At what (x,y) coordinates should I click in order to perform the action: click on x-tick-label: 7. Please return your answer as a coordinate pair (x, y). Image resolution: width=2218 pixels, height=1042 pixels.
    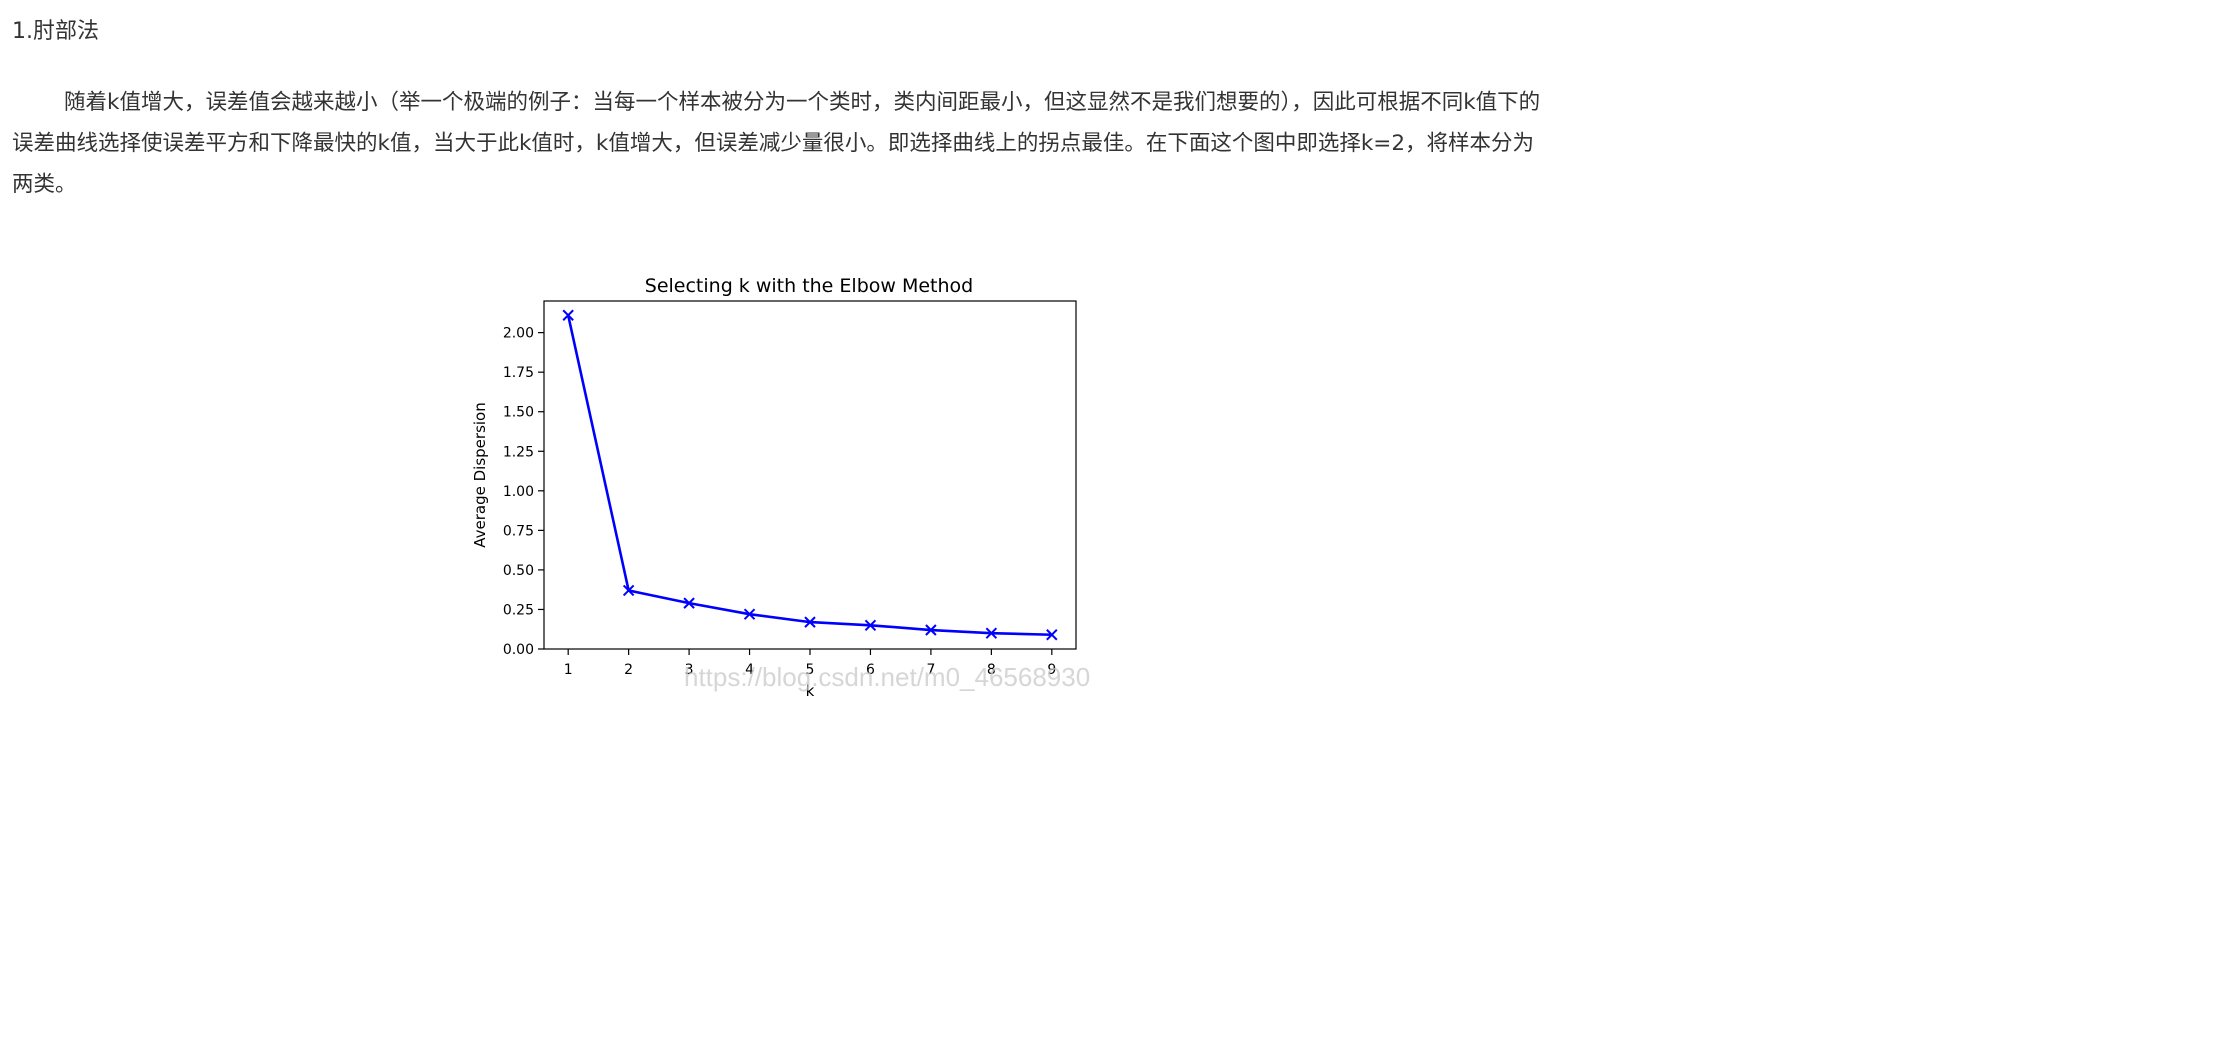
    Looking at the image, I should click on (930, 670).